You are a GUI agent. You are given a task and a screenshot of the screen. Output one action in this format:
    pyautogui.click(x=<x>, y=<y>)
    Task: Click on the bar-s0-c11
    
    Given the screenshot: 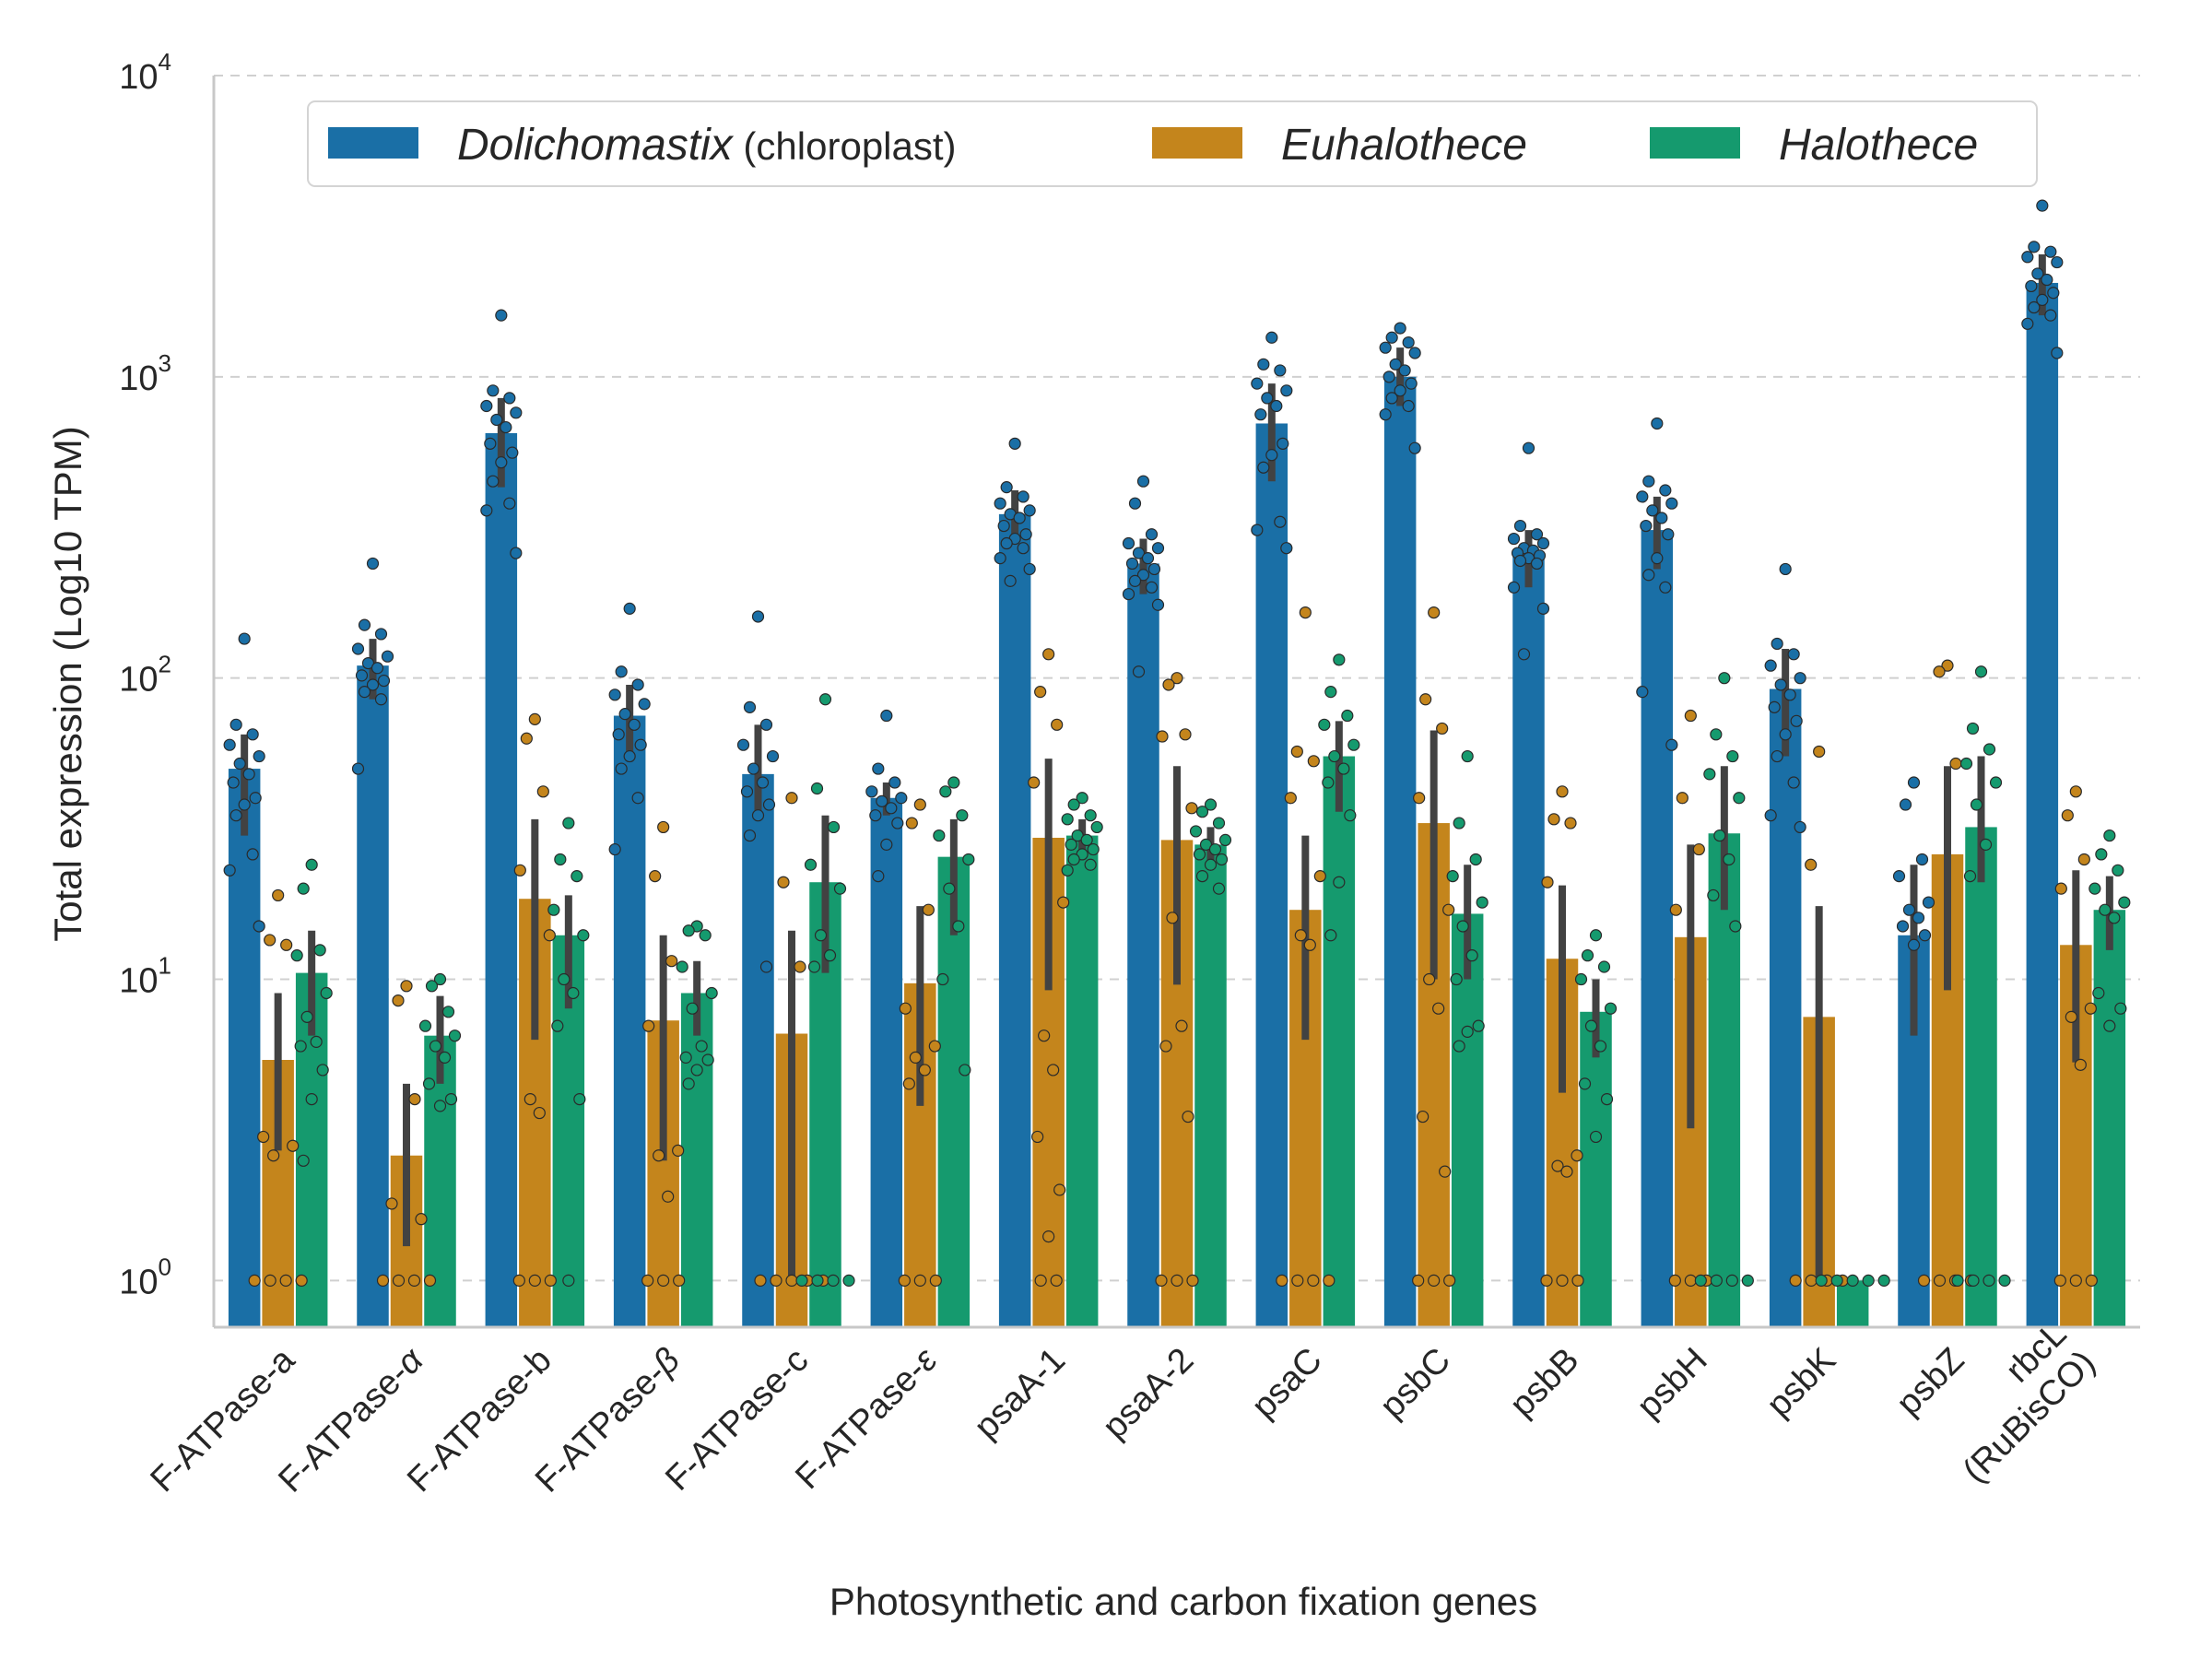 What is the action you would take?
    pyautogui.click(x=1657, y=928)
    